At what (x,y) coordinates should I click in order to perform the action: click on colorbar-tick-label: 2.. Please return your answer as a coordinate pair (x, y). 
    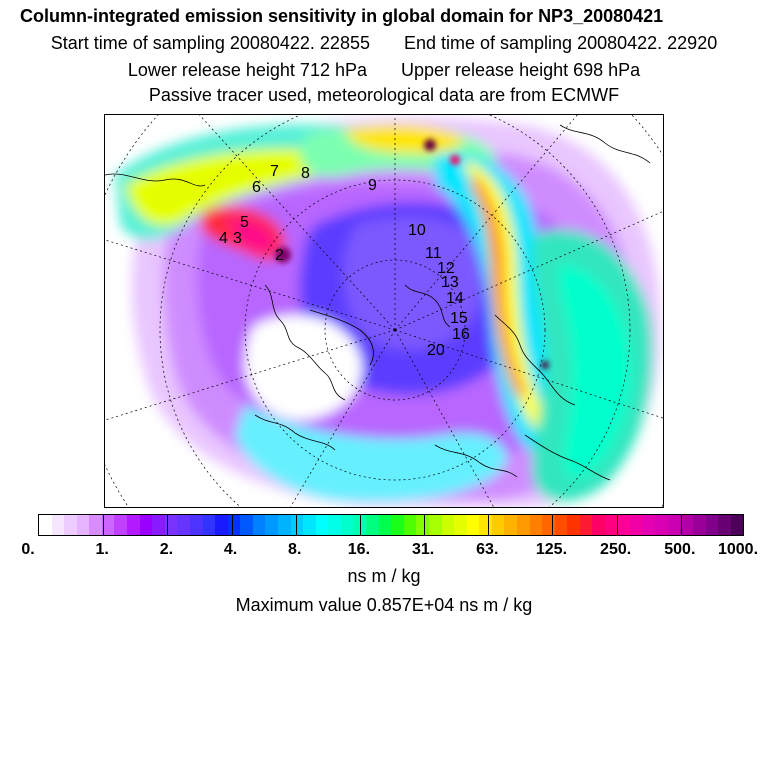
    Looking at the image, I should click on (166, 549).